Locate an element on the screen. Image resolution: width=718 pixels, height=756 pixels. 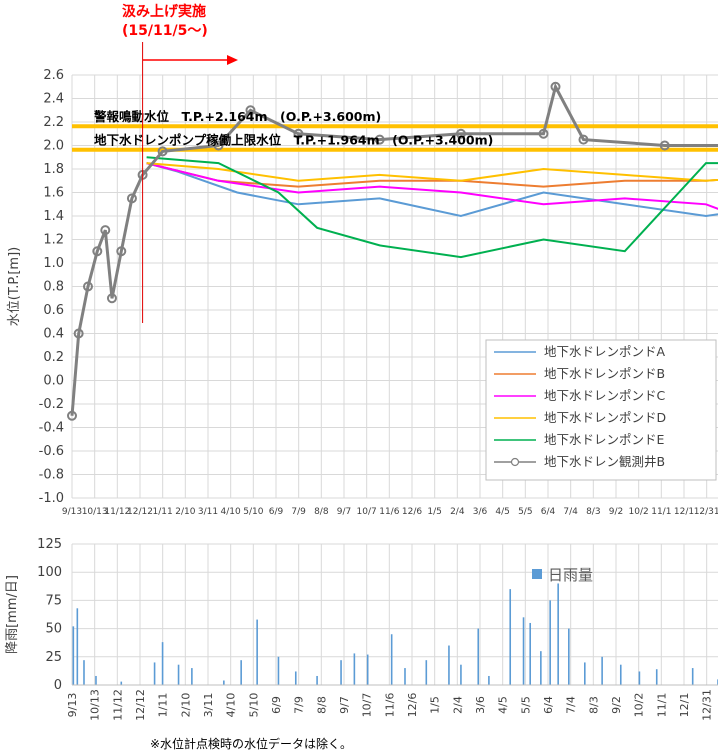
y-tick-label: 0 is located at coordinates (58, 685).